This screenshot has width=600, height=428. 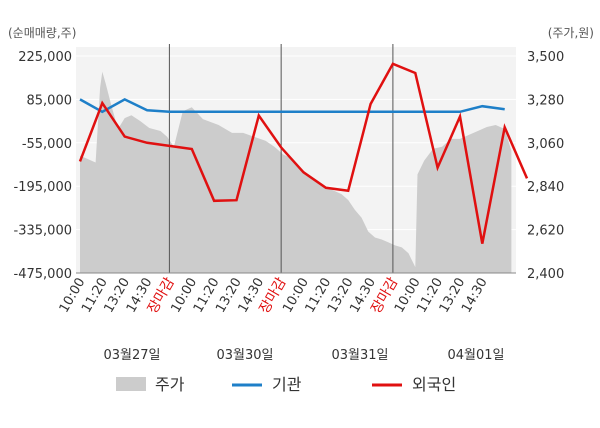 I want to click on right-tick-3: 2,840, so click(x=545, y=187).